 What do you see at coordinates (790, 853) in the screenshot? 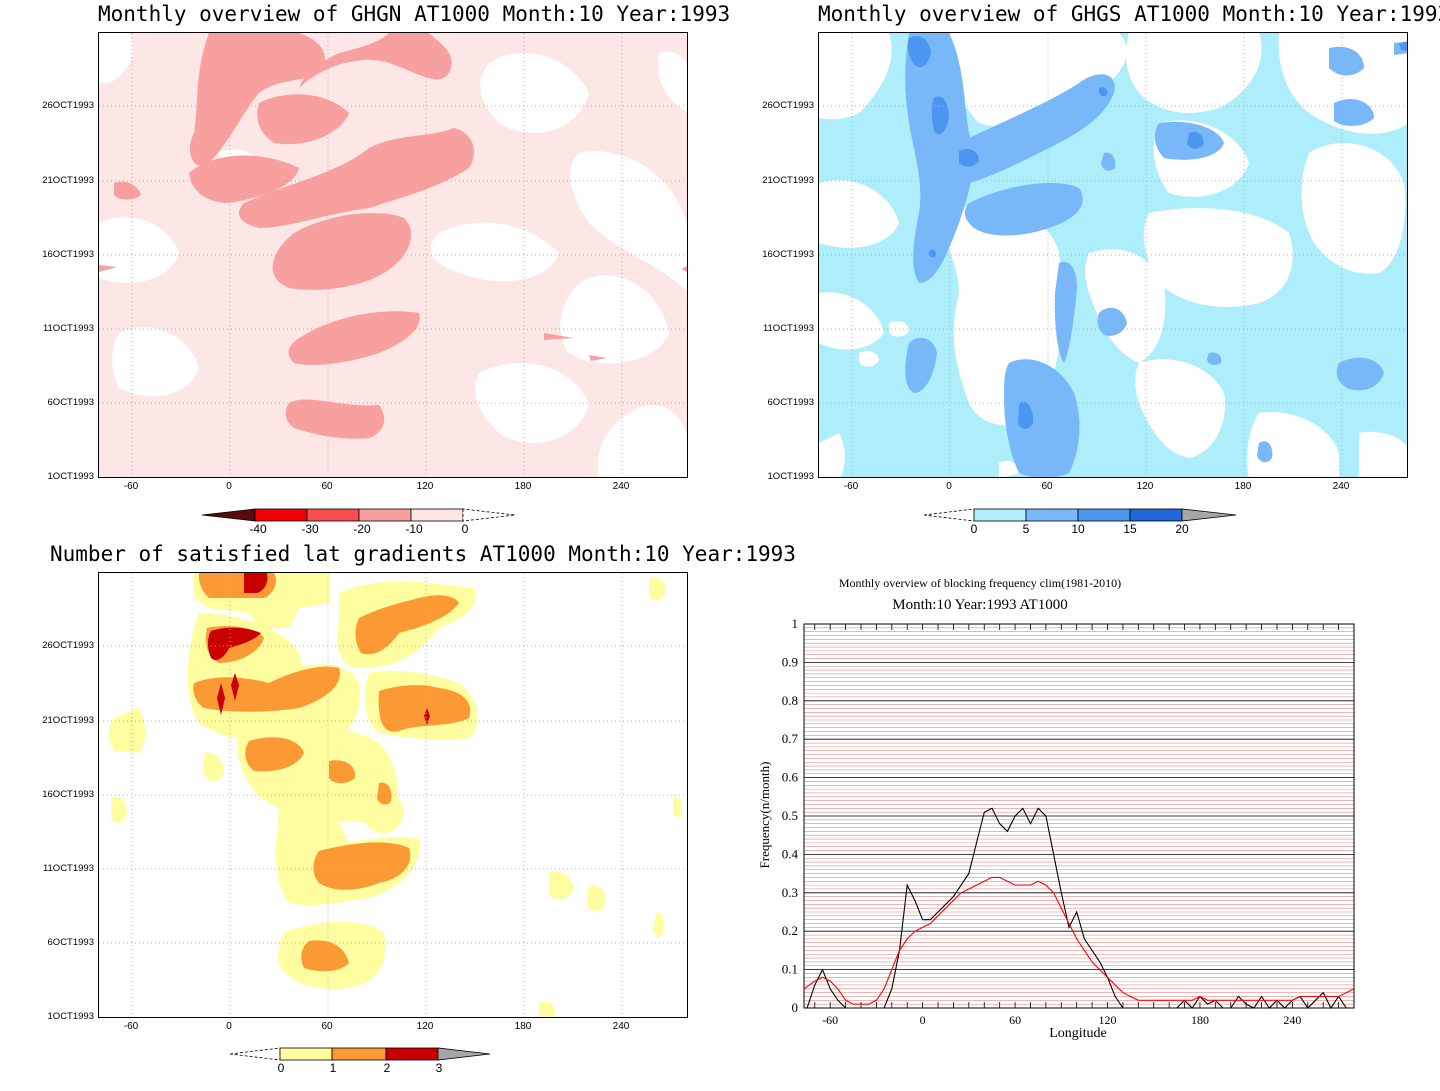
I see `y-tick-label: 0.4` at bounding box center [790, 853].